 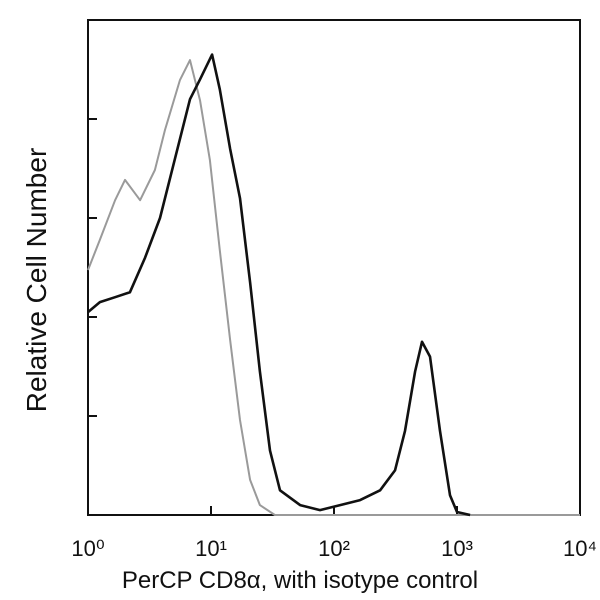 I want to click on y-axis-label: Relative Cell Number, so click(x=36, y=280).